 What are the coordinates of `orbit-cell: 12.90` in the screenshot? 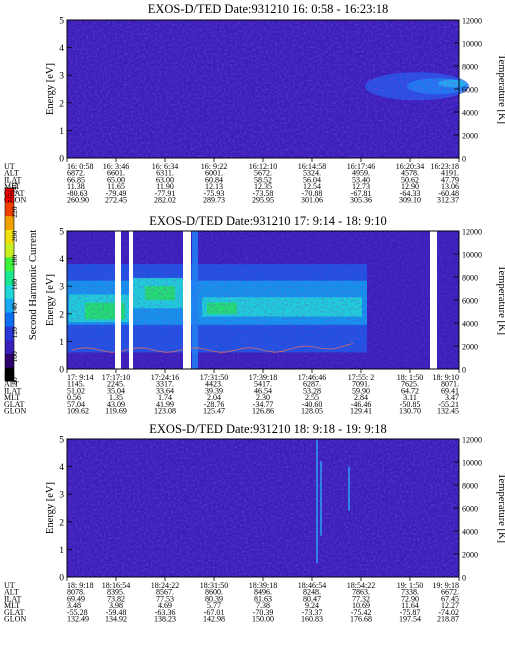 It's located at (410, 186).